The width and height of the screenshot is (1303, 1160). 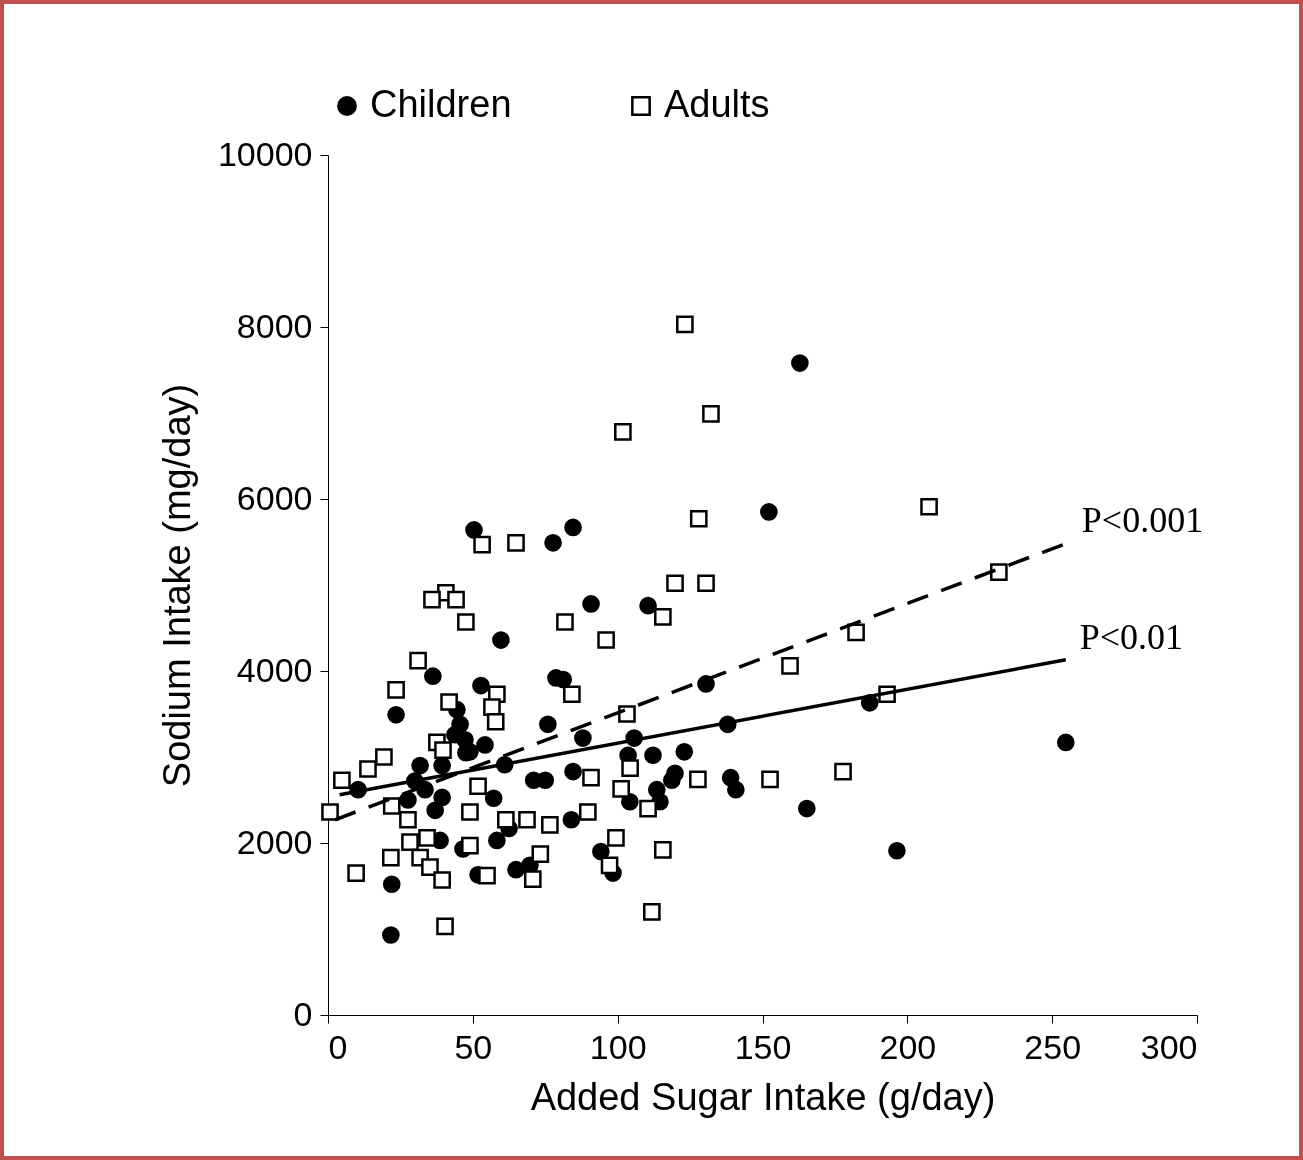 I want to click on x-tick-label: 50, so click(x=473, y=1046).